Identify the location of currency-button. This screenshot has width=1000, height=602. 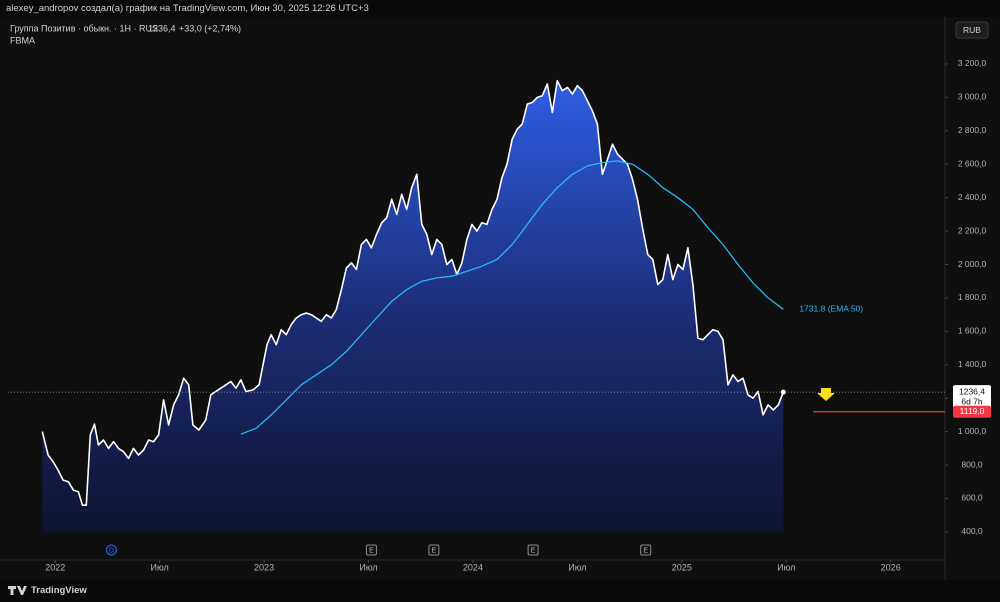
(972, 30).